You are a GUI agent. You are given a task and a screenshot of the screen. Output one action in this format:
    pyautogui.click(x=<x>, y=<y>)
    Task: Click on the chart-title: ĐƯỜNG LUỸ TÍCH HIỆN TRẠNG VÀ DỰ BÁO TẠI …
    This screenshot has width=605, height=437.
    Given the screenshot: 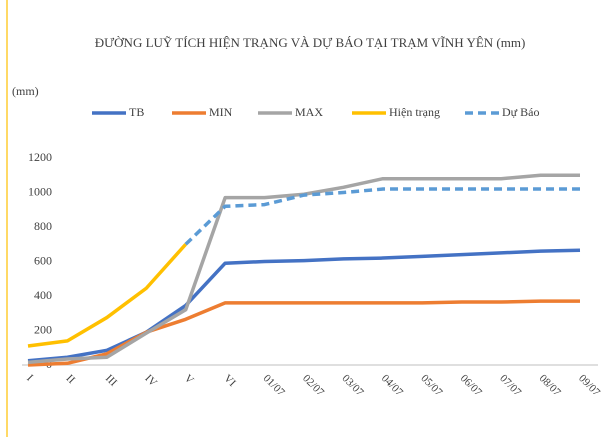 What is the action you would take?
    pyautogui.click(x=310, y=42)
    